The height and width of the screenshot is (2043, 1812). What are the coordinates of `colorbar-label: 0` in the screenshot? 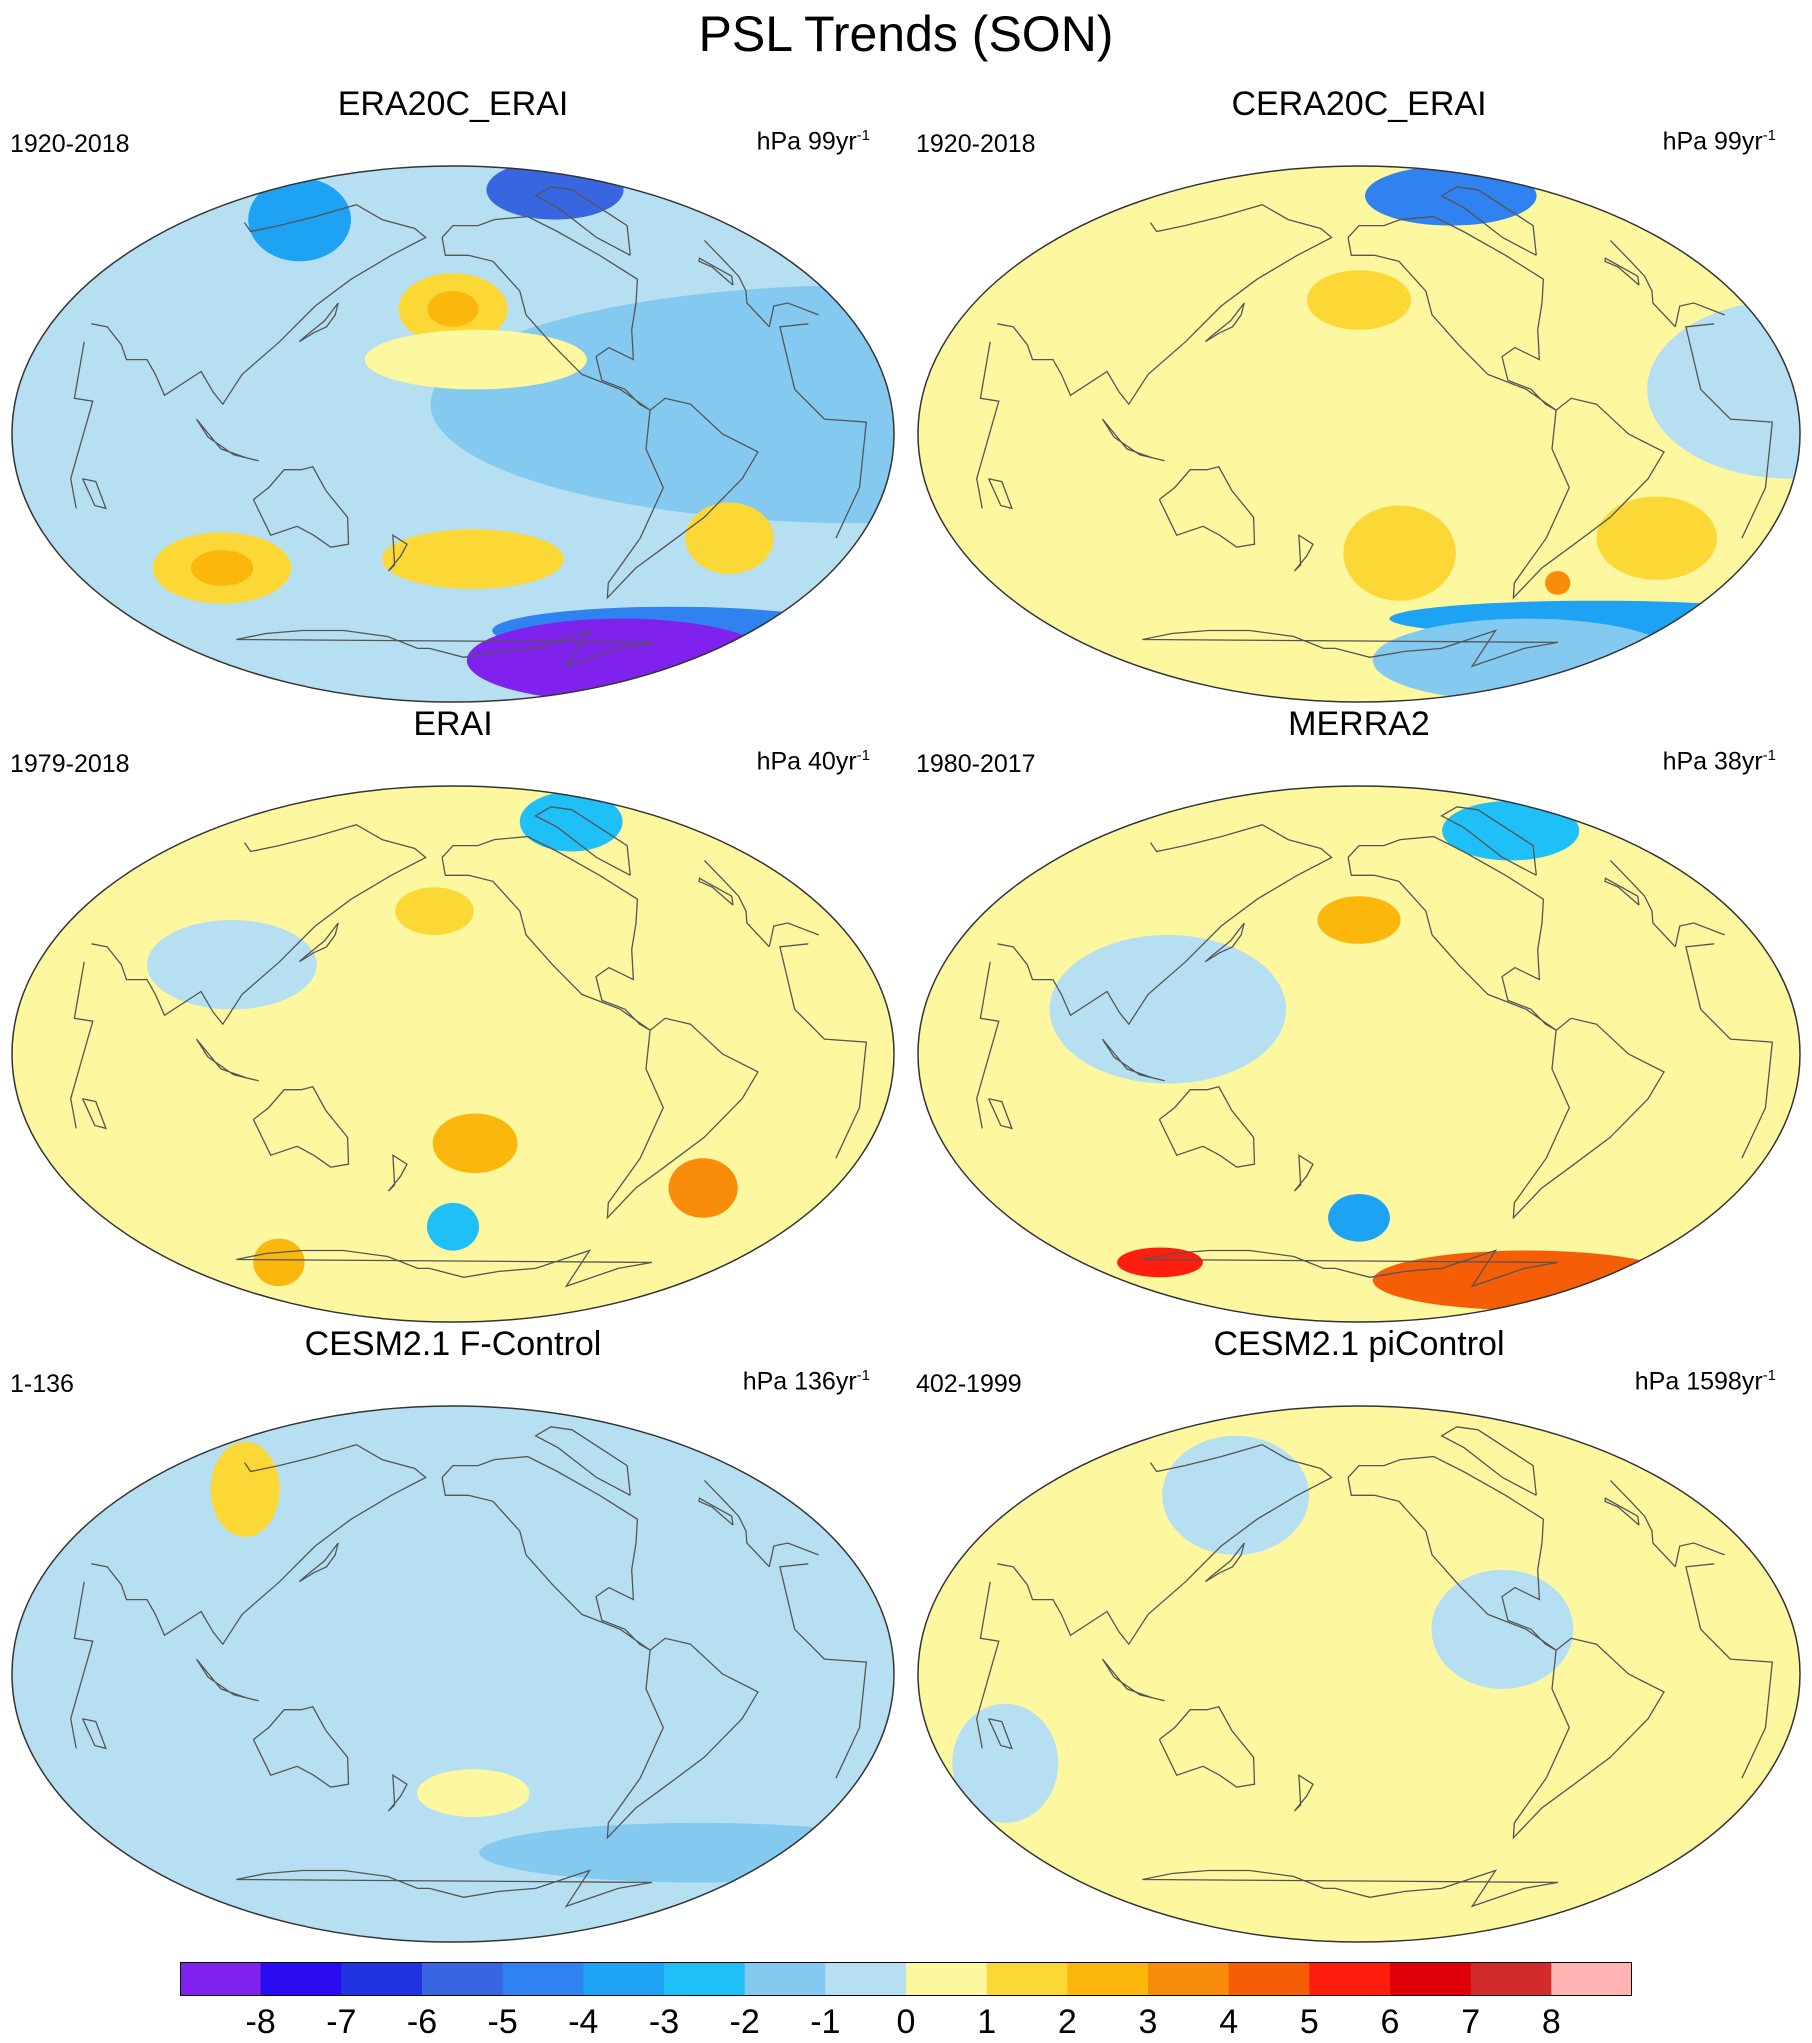 It's located at (906, 2022).